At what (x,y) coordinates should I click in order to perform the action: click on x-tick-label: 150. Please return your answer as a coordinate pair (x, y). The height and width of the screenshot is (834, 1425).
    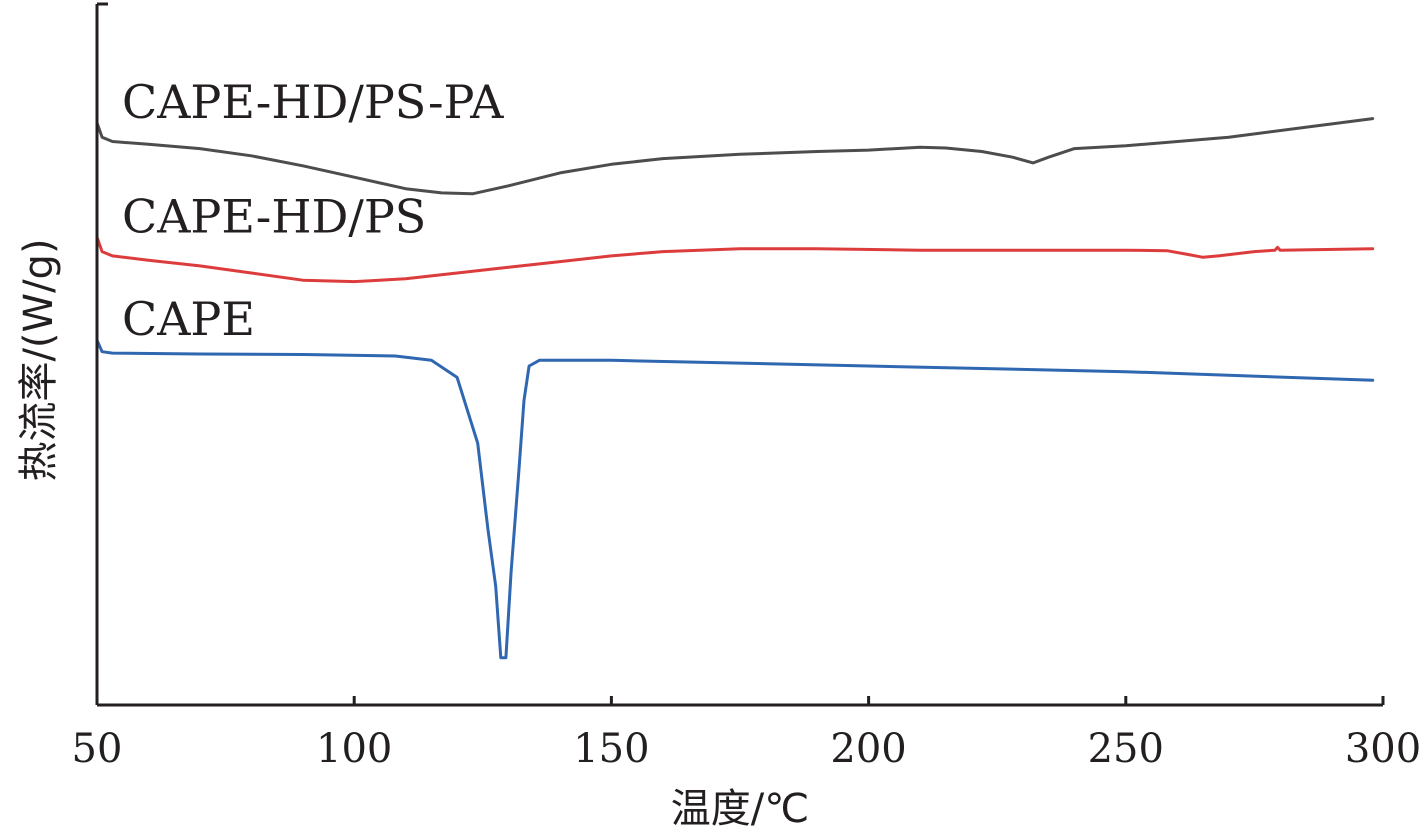
    Looking at the image, I should click on (611, 749).